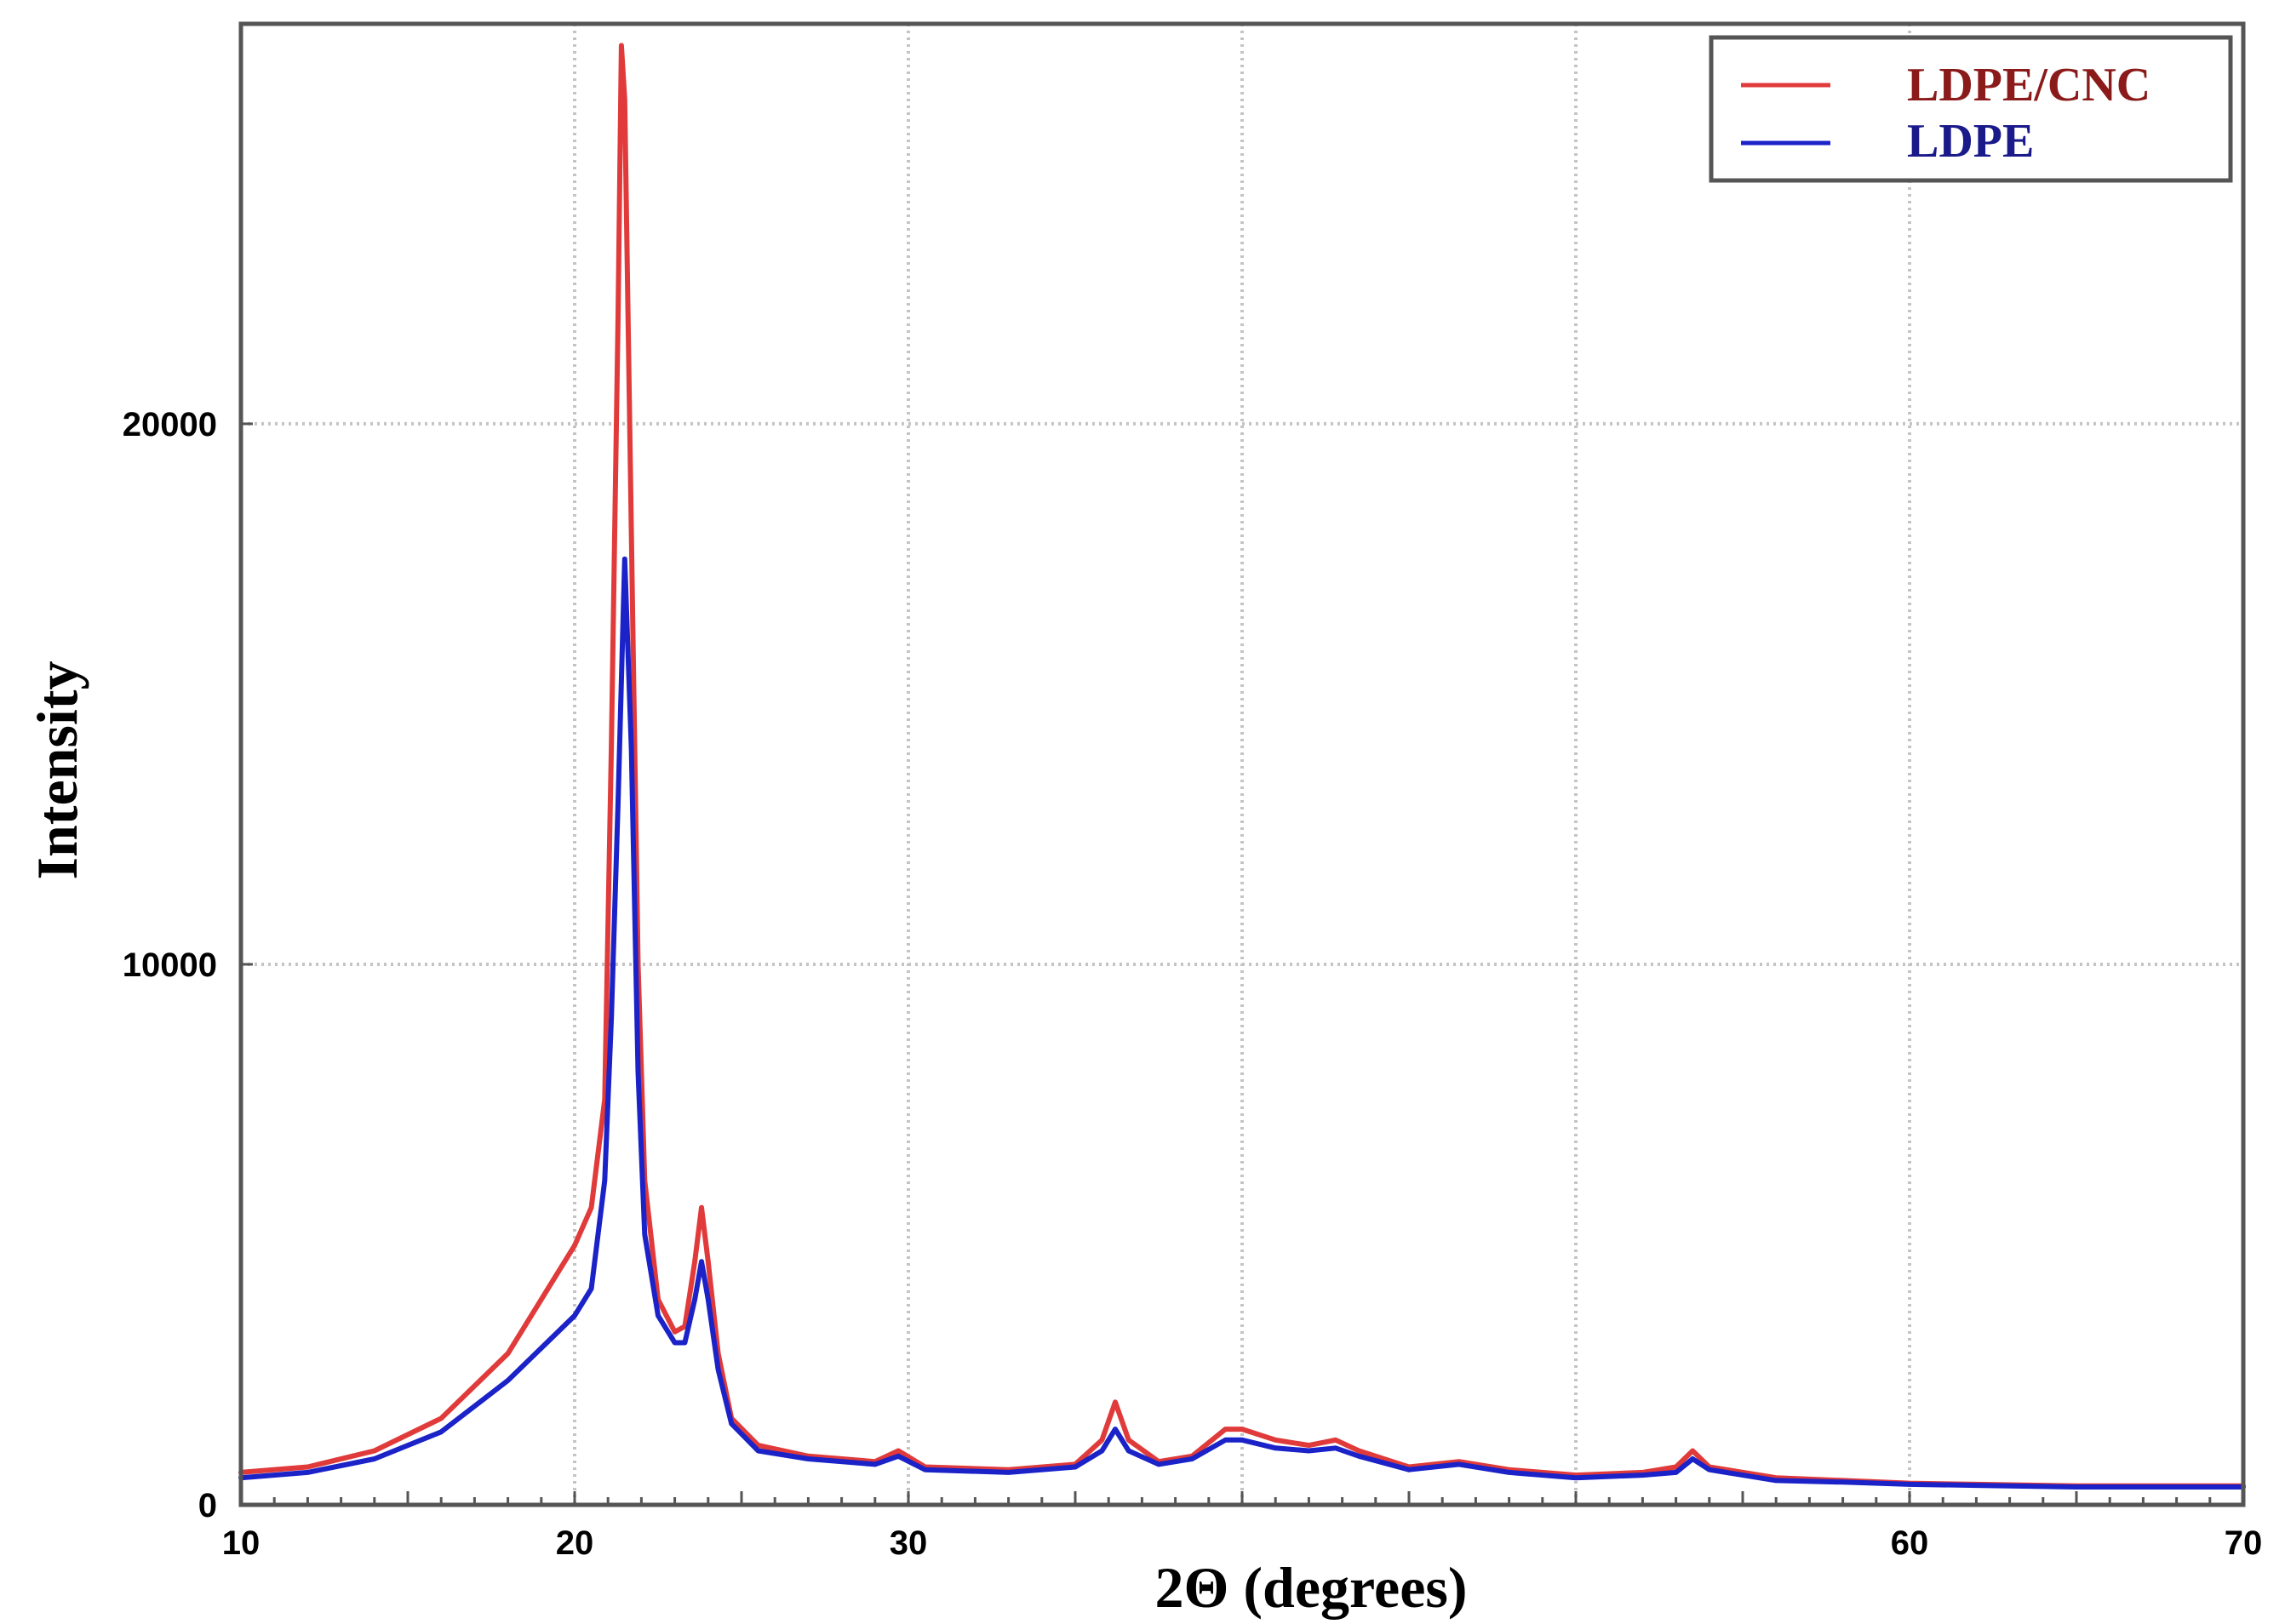 Image resolution: width=2285 pixels, height=1624 pixels. Describe the element at coordinates (170, 965) in the screenshot. I see `y-tick-label: 10000` at that location.